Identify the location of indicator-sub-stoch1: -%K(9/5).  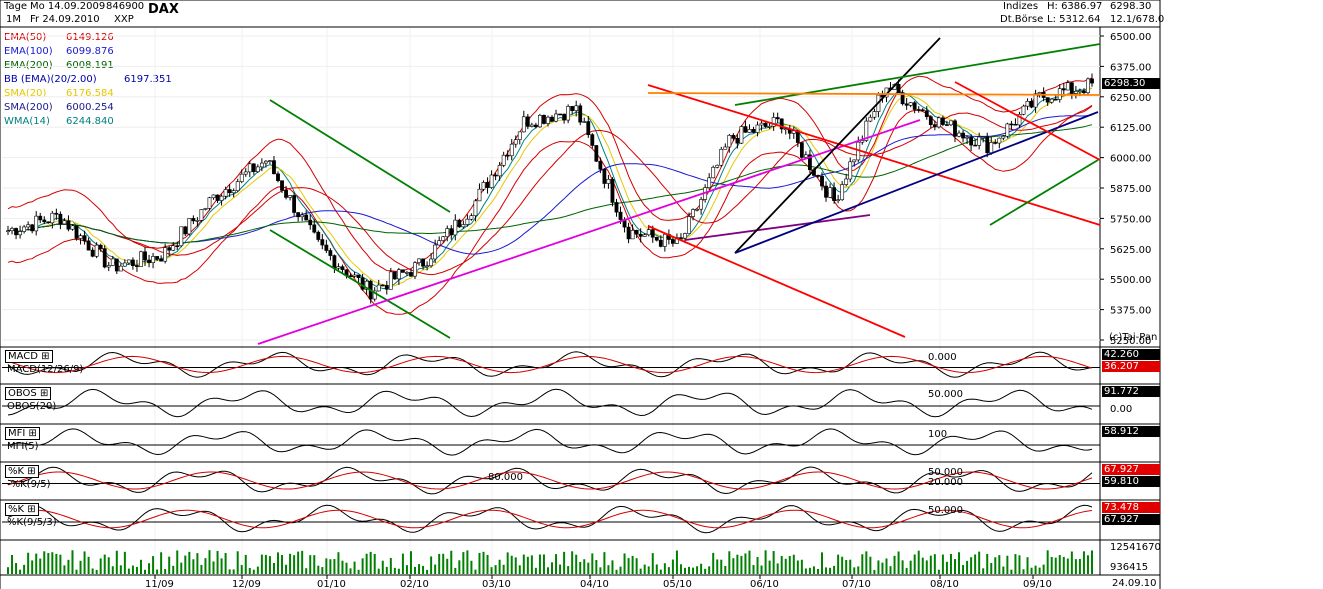
(29, 484).